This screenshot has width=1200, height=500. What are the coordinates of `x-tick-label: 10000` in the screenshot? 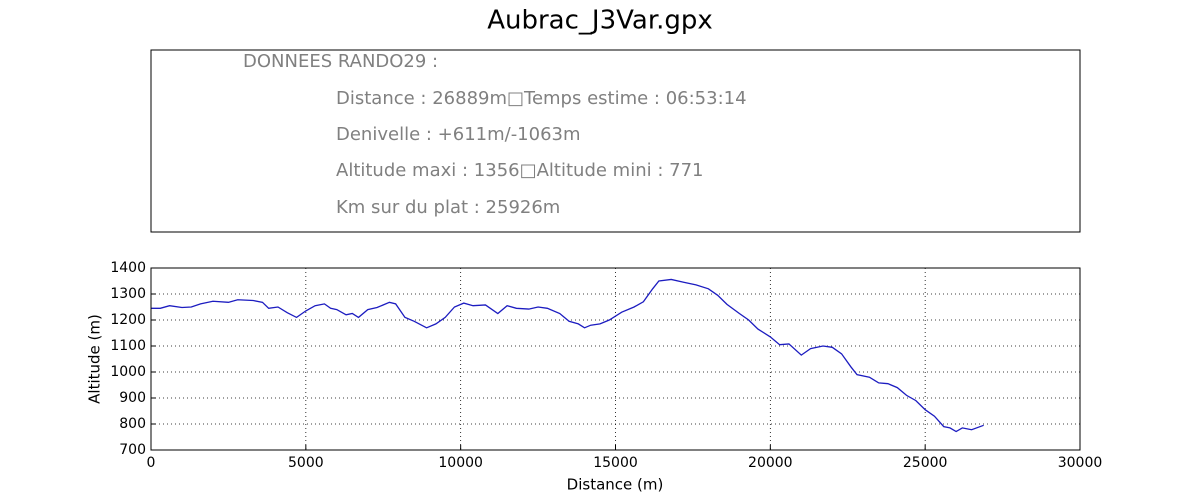 It's located at (460, 463).